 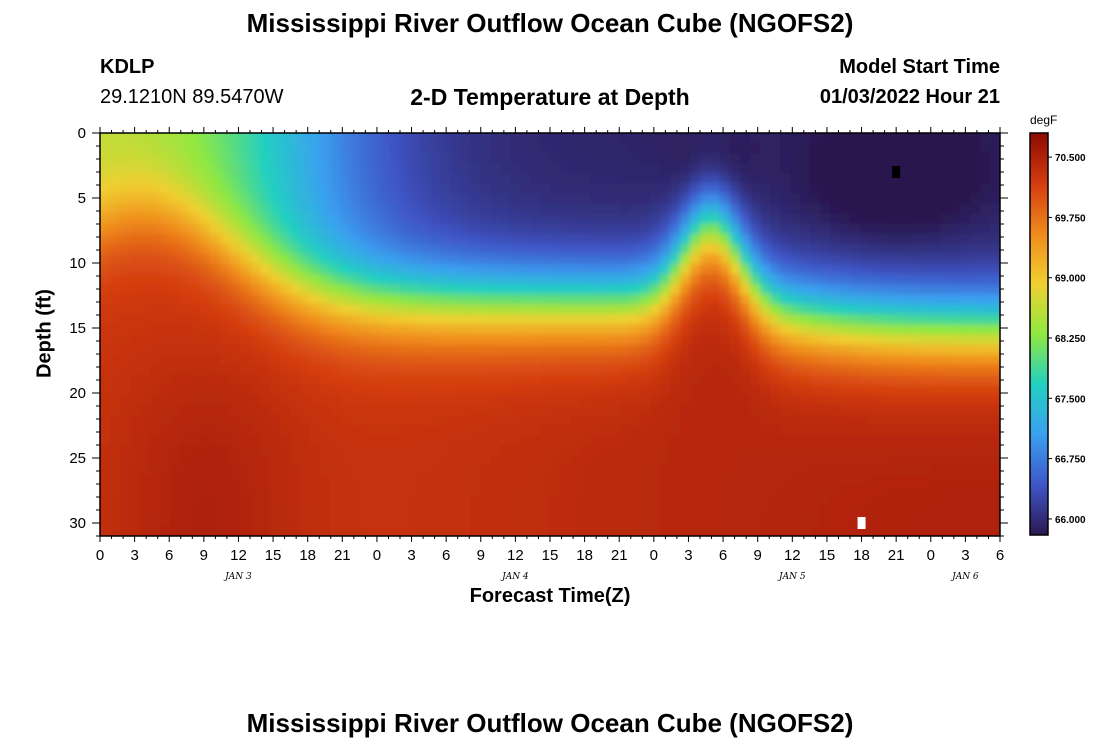 I want to click on colorbar-tick-label: 67.500, so click(x=1070, y=399).